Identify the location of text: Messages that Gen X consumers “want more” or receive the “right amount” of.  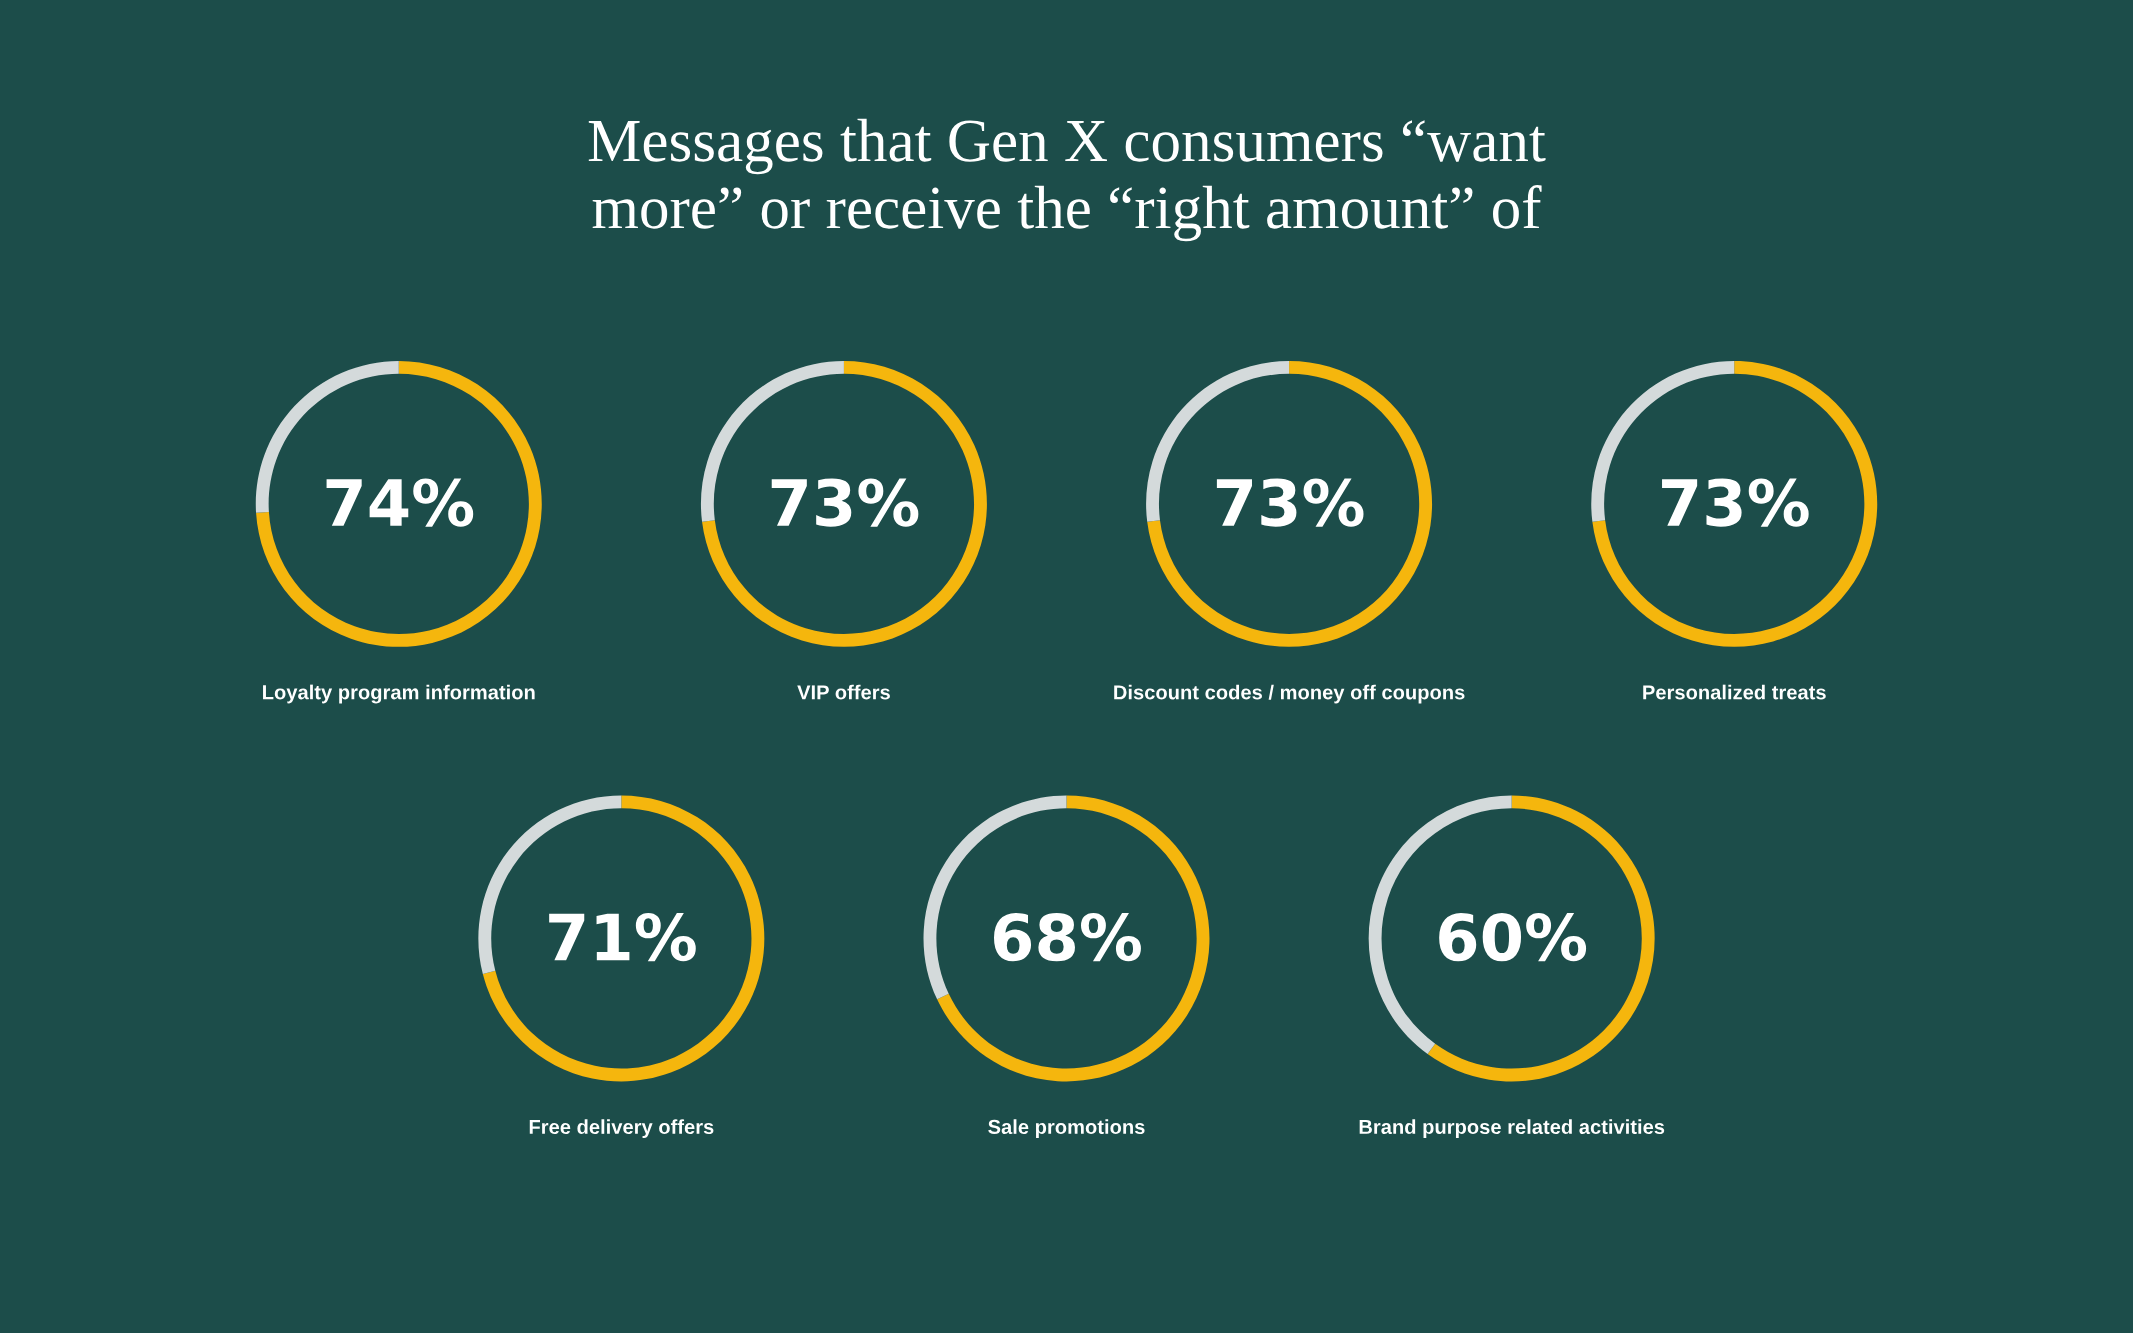
(1067, 180).